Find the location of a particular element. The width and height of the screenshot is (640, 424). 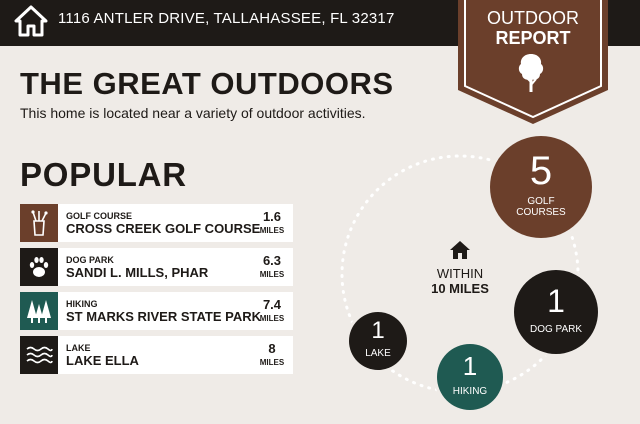

golf-count-circle: 5 GOLF COURSES is located at coordinates (541, 187).